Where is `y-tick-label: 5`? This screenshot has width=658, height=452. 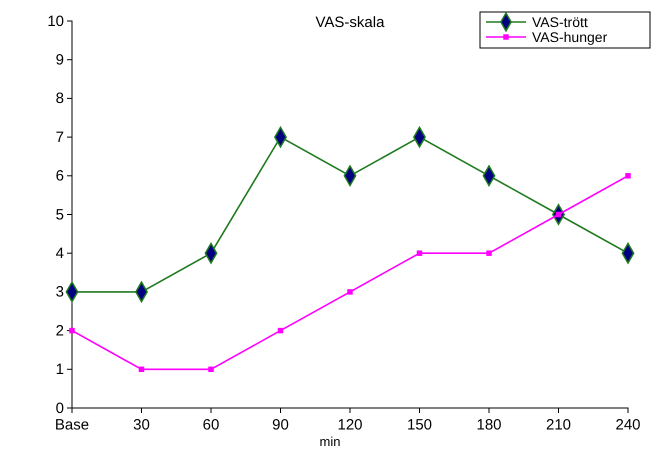
y-tick-label: 5 is located at coordinates (60, 215).